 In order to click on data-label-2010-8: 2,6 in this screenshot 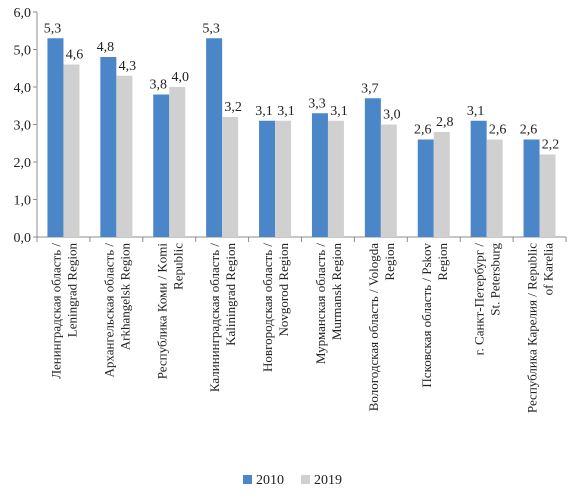, I will do `click(423, 130)`.